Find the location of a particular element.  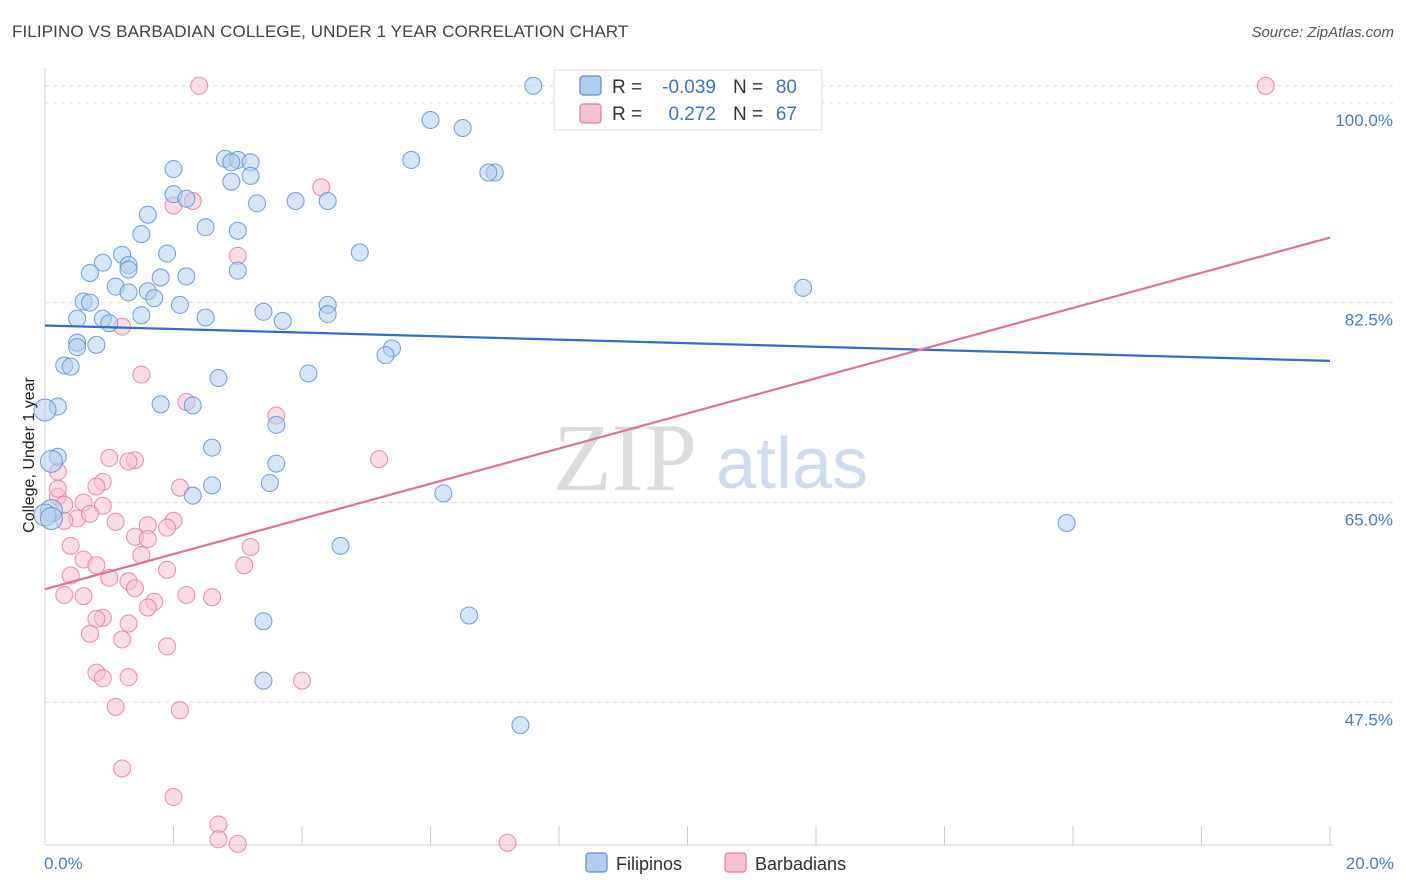

x-tick-label-max: 20.0% is located at coordinates (1370, 863).